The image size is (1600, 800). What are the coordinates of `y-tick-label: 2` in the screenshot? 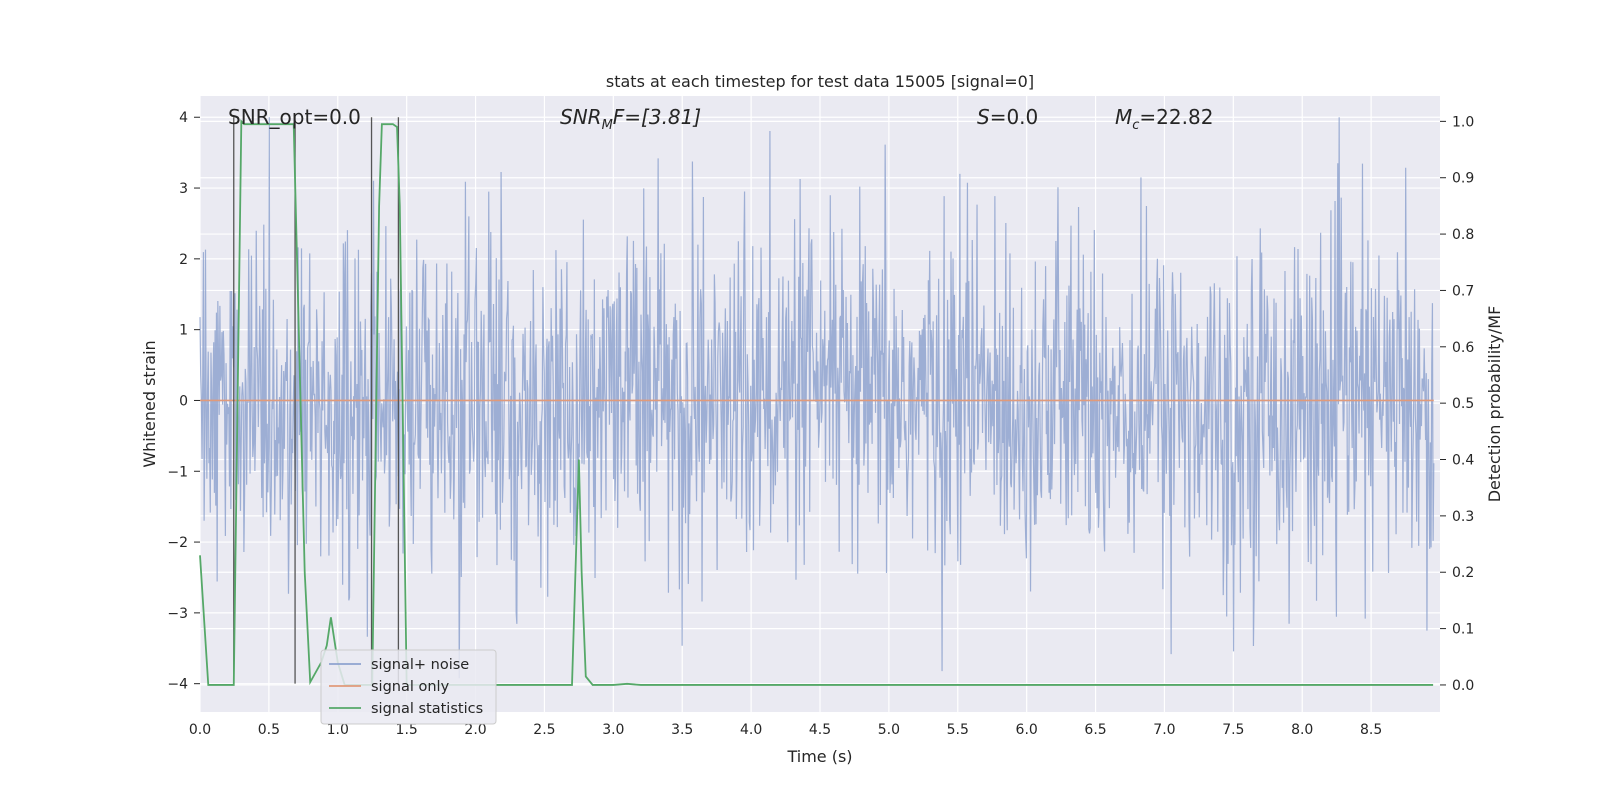 It's located at (183, 260).